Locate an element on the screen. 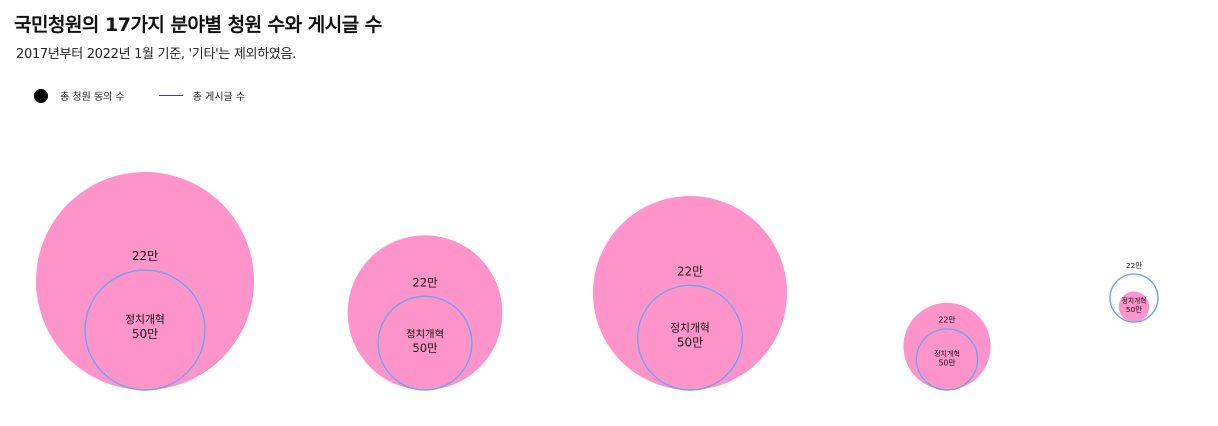  chart-subtitle: 2017년부터 2022년 1월 기준, '기타'는 제외하였음. is located at coordinates (156, 54).